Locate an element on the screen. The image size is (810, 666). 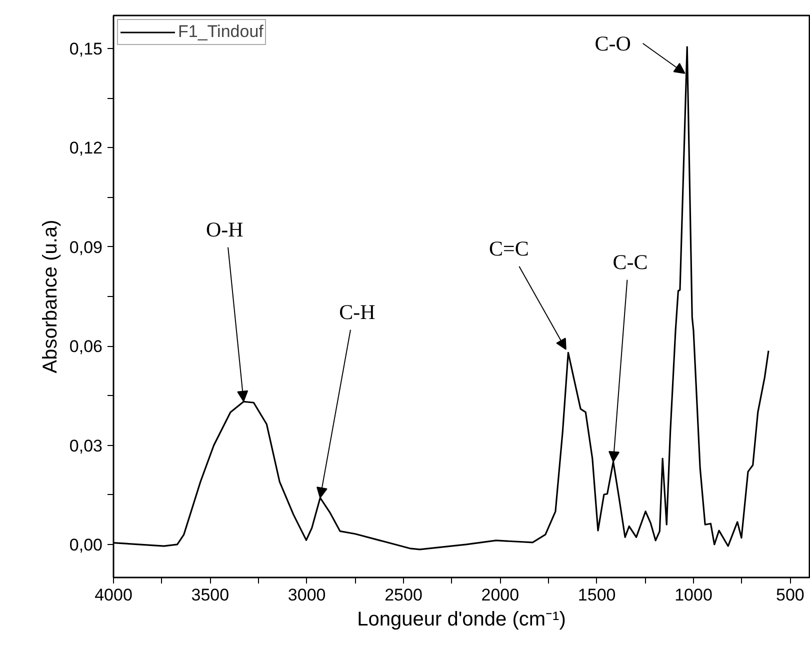
annotation: C-H is located at coordinates (357, 312).